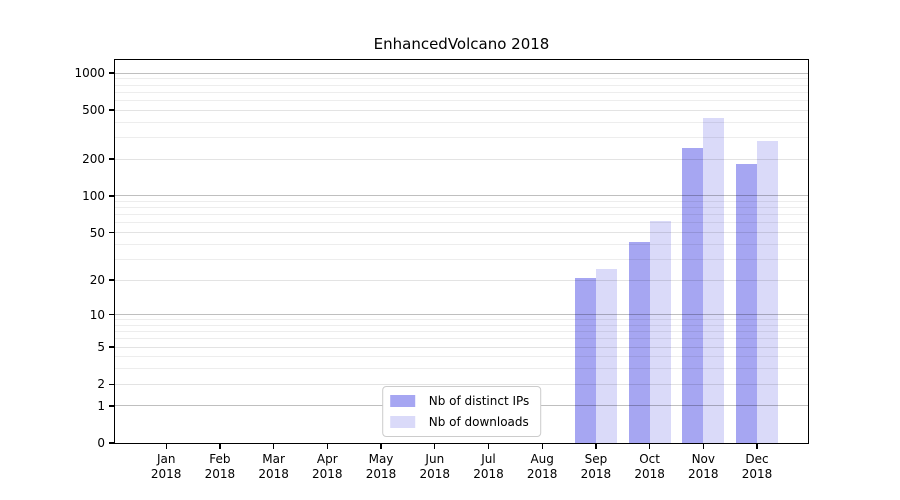 Image resolution: width=900 pixels, height=500 pixels. What do you see at coordinates (93, 110) in the screenshot?
I see `y-tick-label-500: 500` at bounding box center [93, 110].